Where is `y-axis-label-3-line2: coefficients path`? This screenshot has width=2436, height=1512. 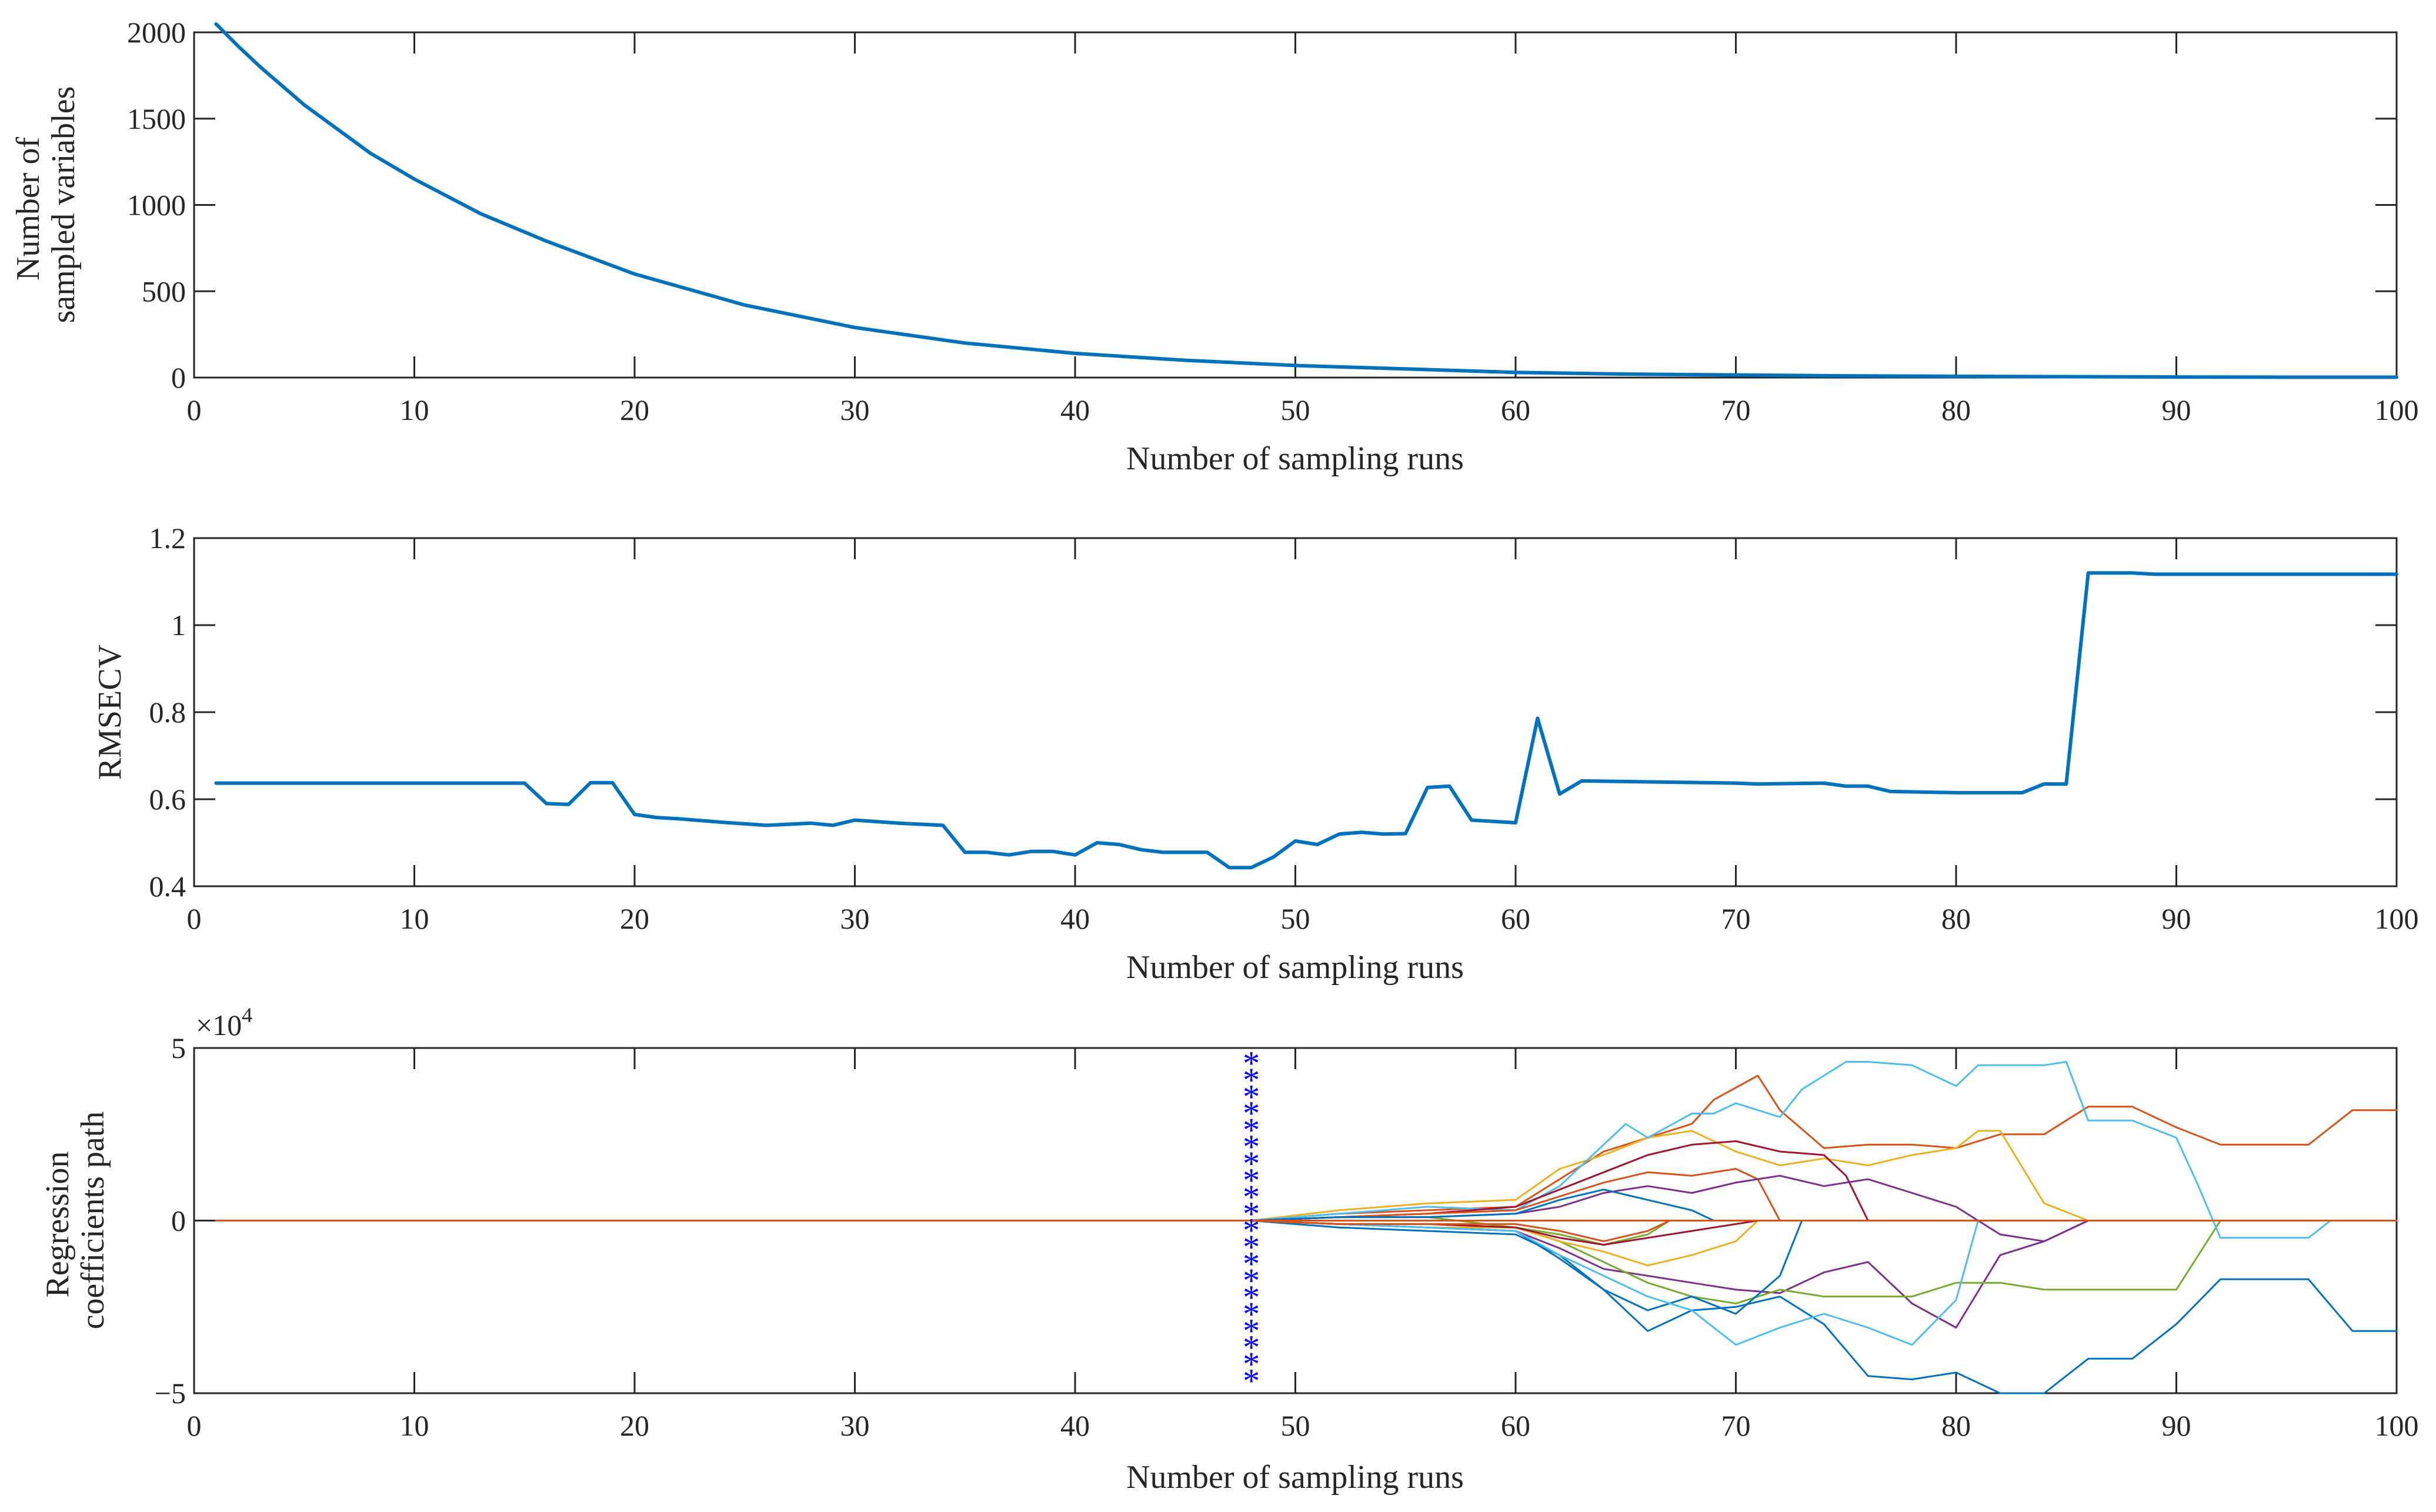
y-axis-label-3-line2: coefficients path is located at coordinates (93, 1221).